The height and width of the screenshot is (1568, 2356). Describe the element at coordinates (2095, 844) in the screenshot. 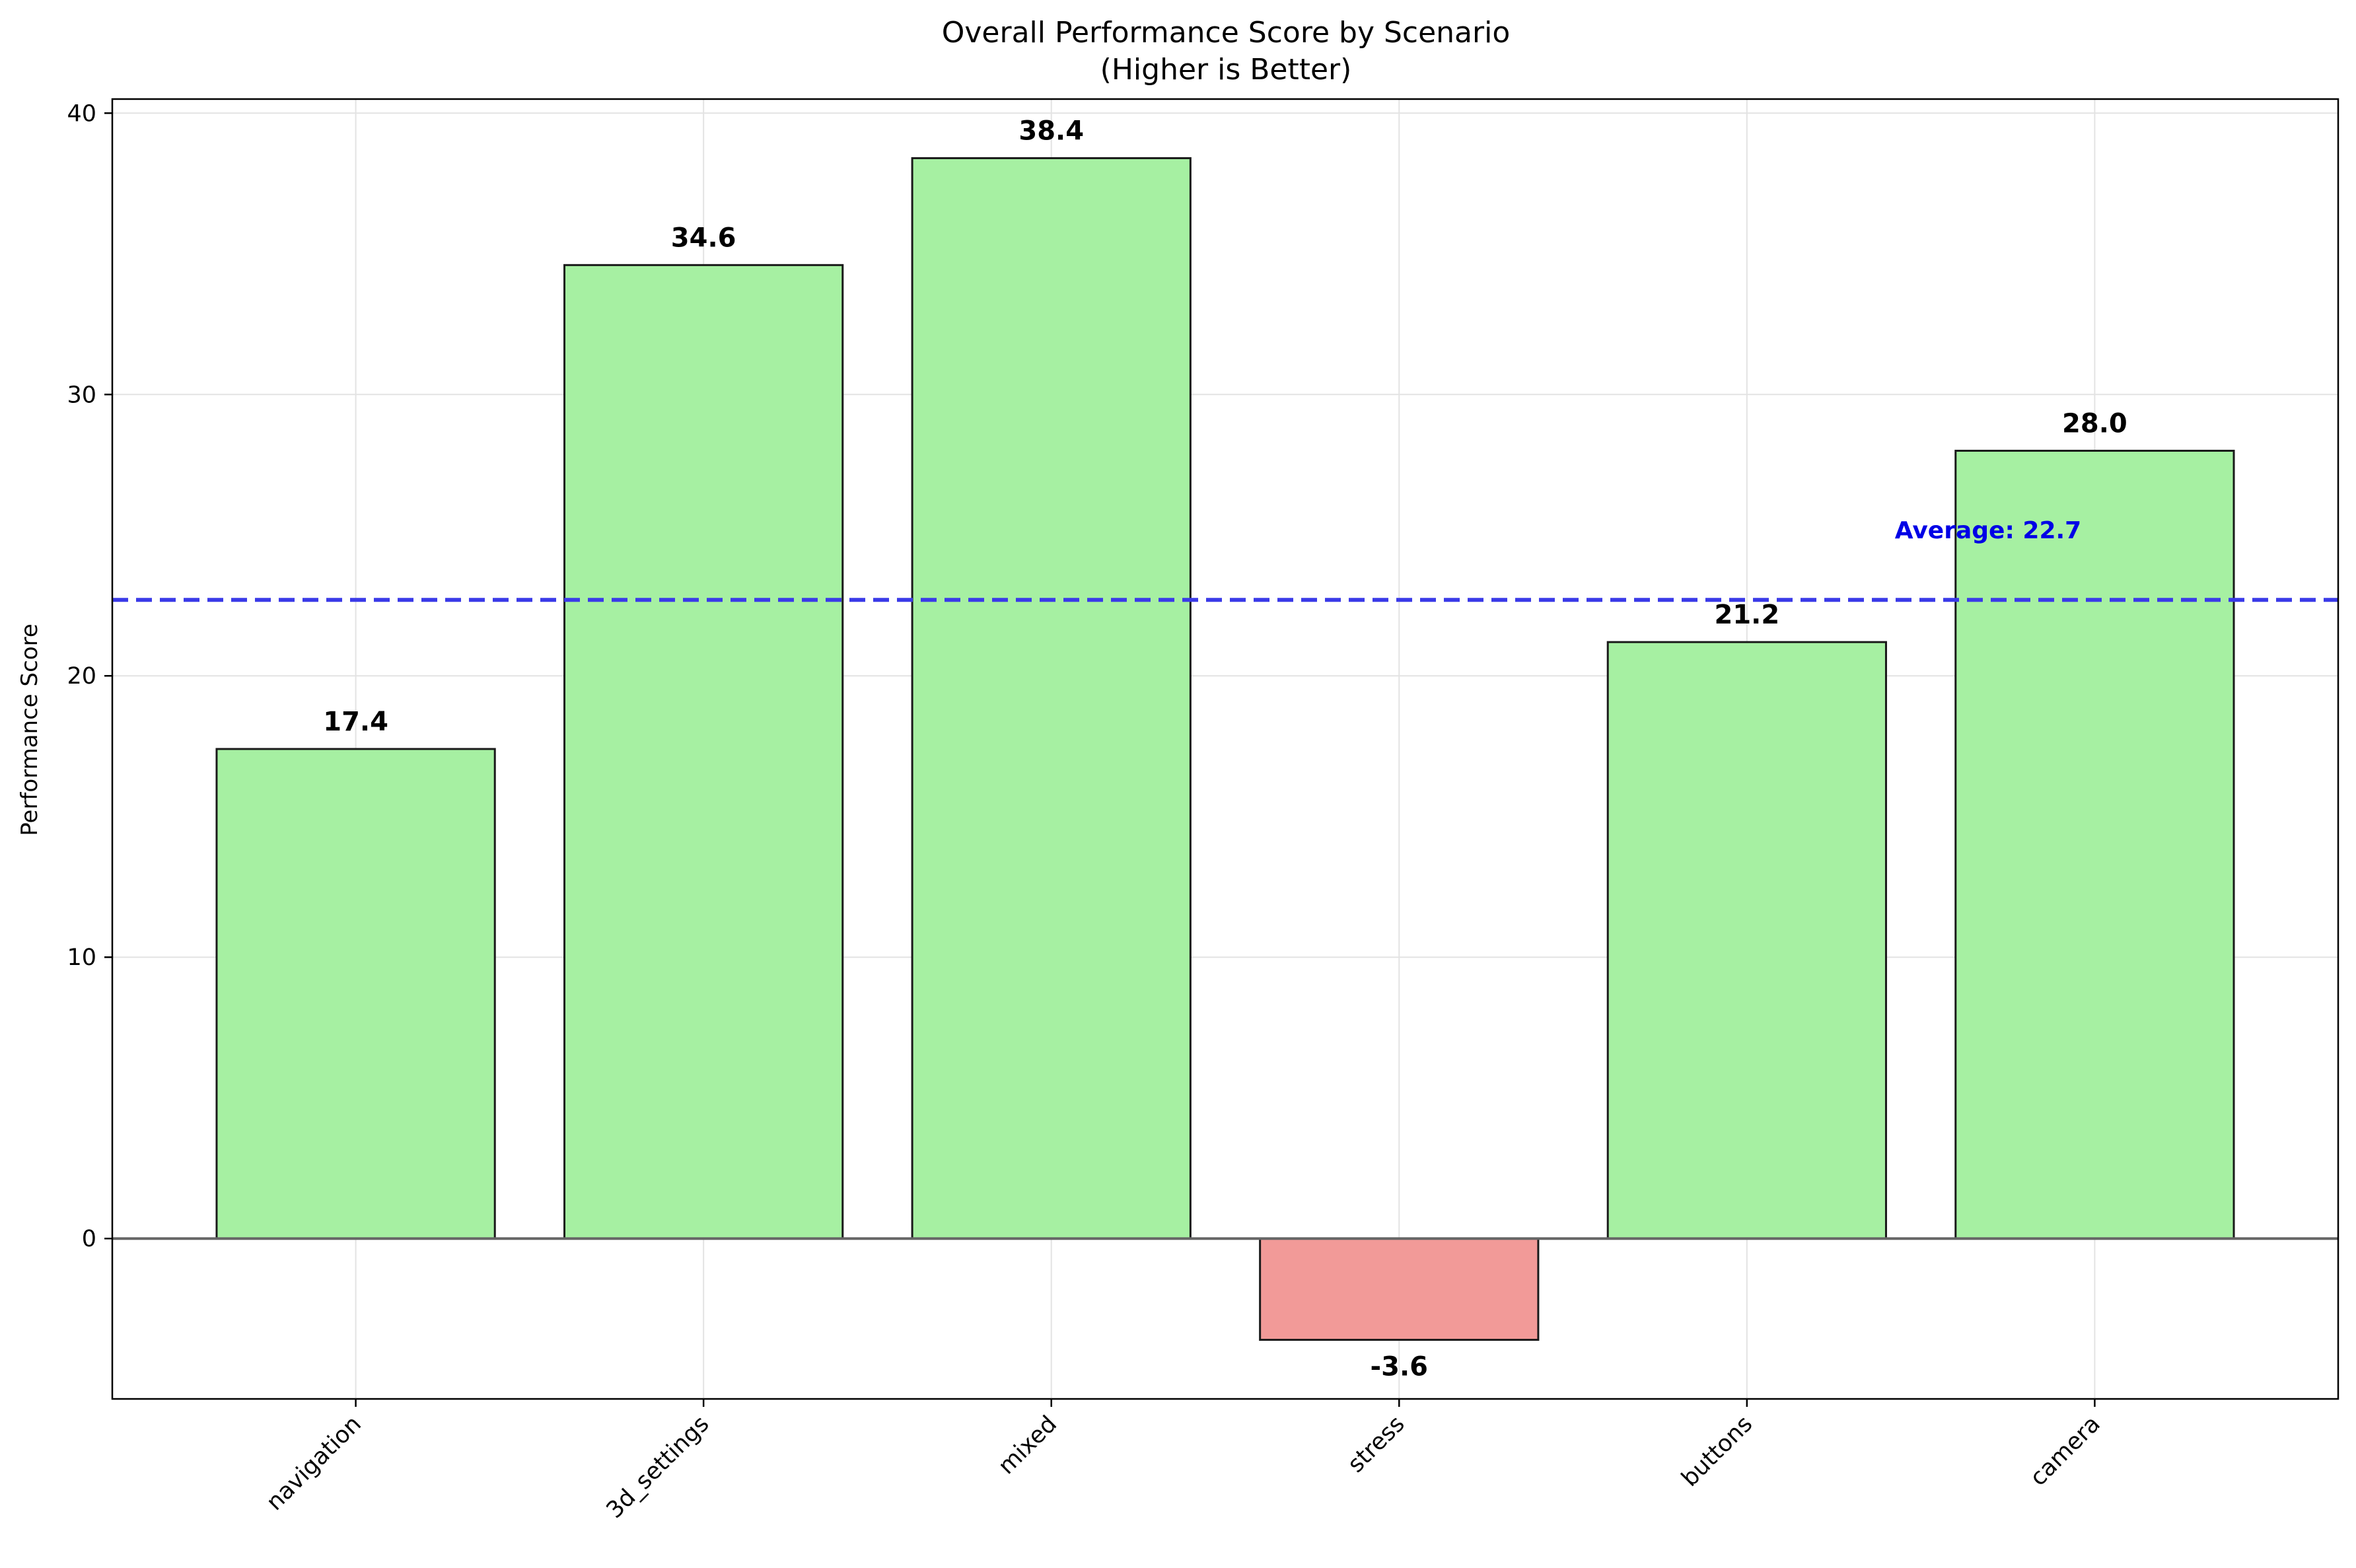

I see `bar-camera` at that location.